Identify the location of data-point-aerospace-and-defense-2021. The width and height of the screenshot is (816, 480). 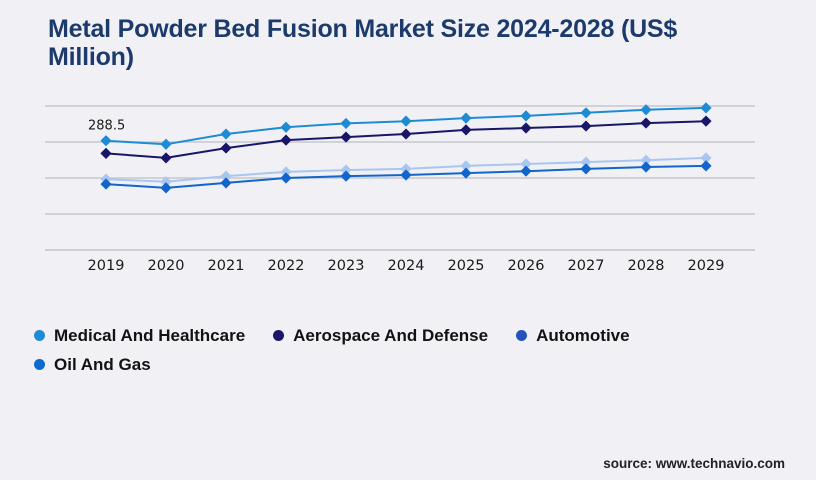
(226, 148).